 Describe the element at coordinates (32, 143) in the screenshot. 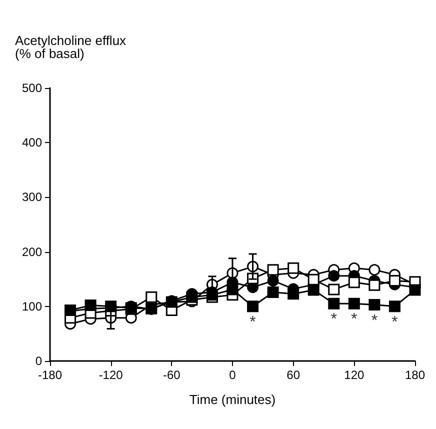

I see `y-tick-label: 400` at that location.